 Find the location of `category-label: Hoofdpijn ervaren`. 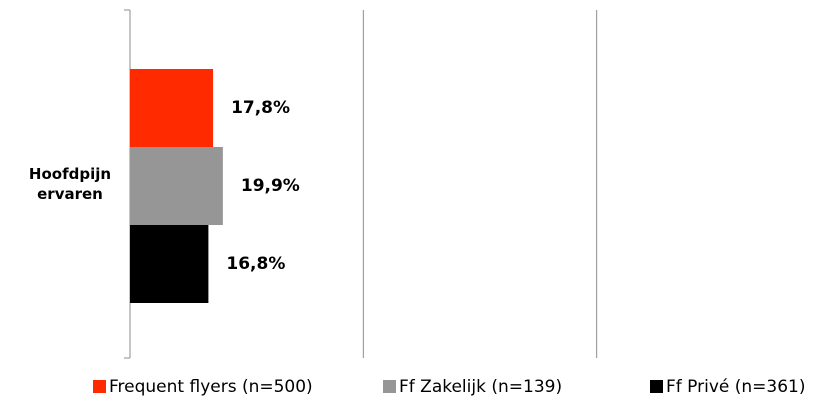

category-label: Hoofdpijn ervaren is located at coordinates (70, 184).